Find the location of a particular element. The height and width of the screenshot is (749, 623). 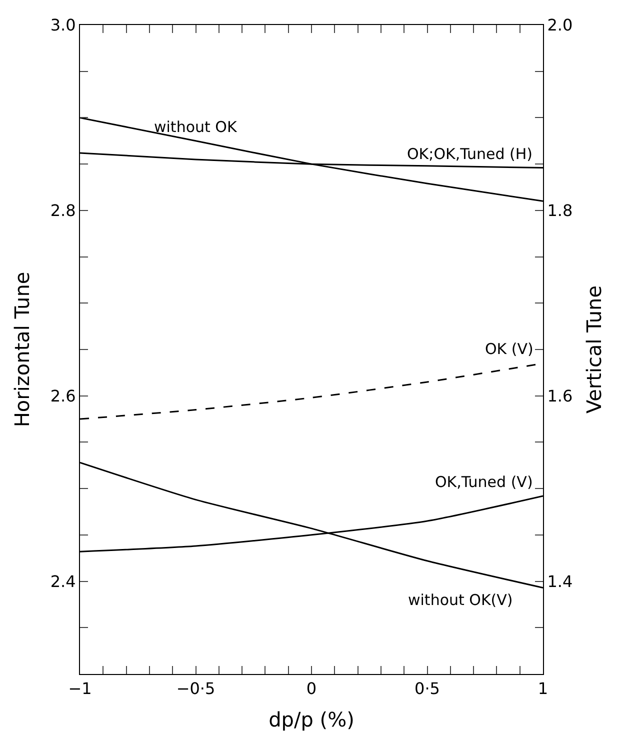

x-tick-label: 0·5 is located at coordinates (427, 688).